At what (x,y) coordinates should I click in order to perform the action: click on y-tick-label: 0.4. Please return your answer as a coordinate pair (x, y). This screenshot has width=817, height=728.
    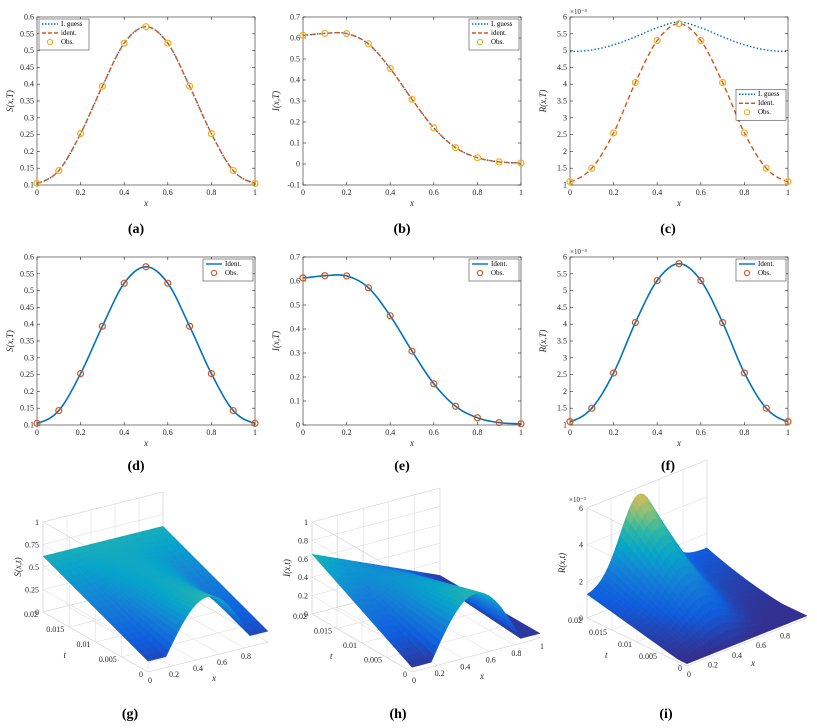
    Looking at the image, I should click on (295, 329).